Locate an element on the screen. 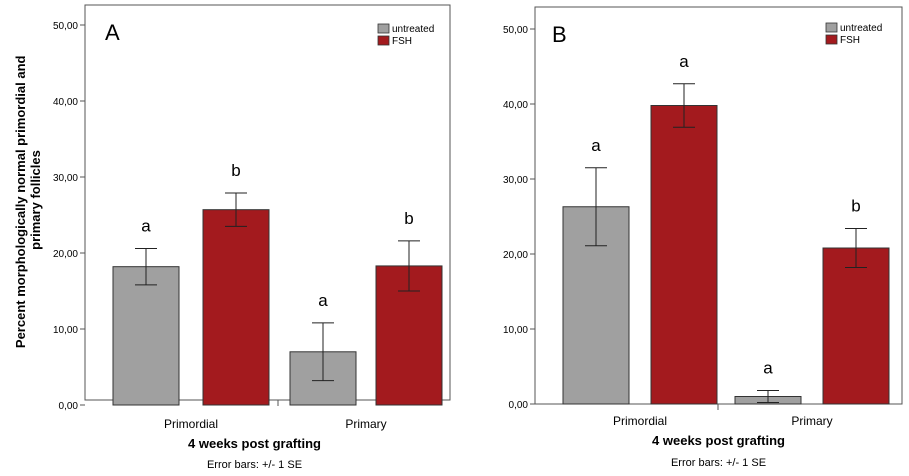  panel-label: A is located at coordinates (112, 32).